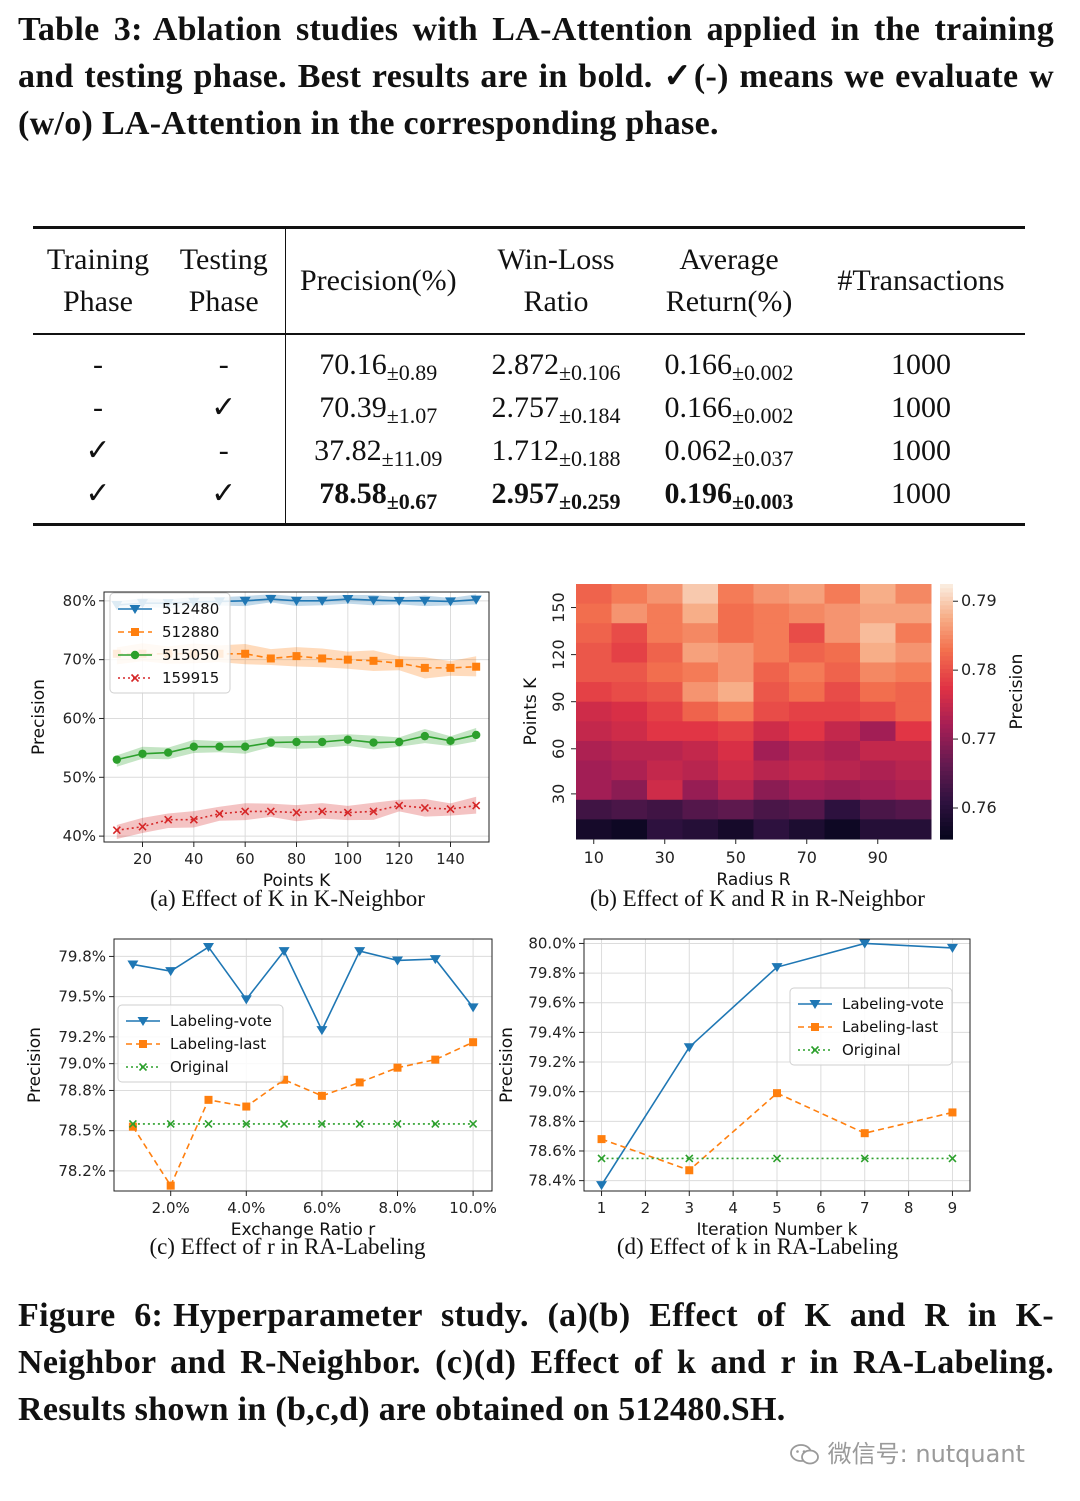  I want to click on legend-box, so click(200, 1043).